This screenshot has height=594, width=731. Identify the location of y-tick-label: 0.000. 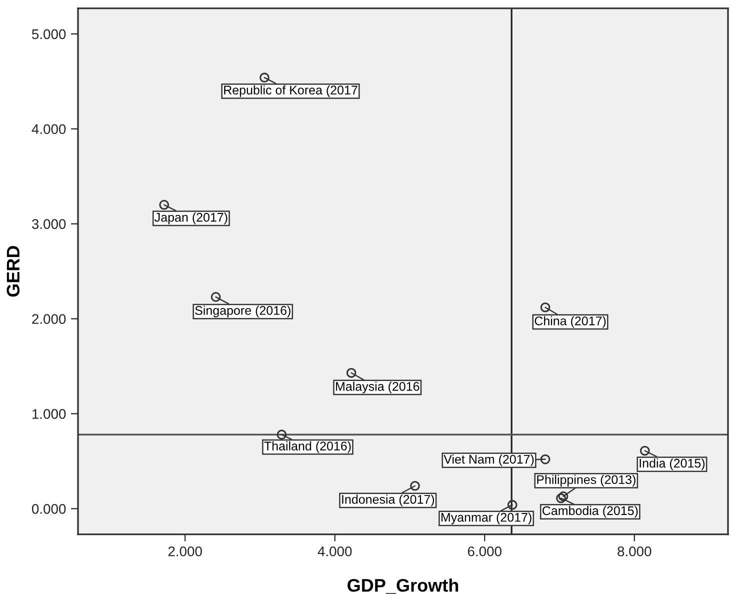
(49, 509).